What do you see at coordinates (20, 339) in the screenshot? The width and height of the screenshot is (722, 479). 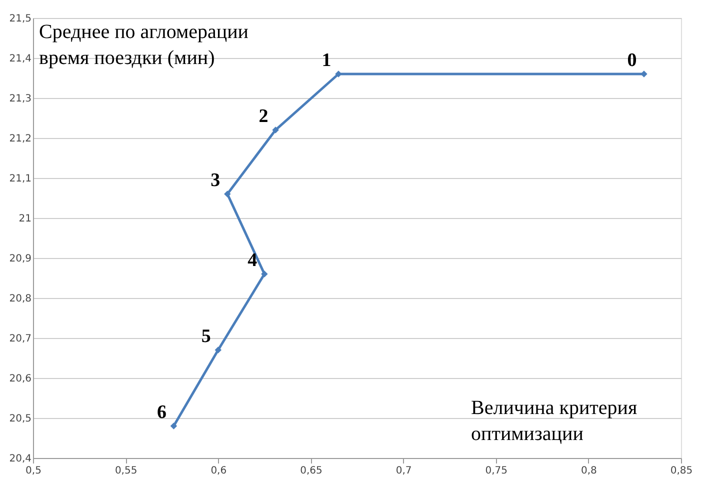 I see `y-tick-label: 20,7` at bounding box center [20, 339].